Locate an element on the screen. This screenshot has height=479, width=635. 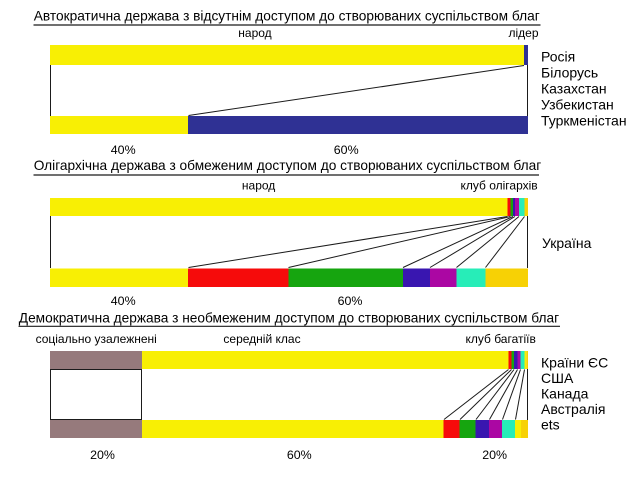
svg-text: ets is located at coordinates (550, 425).